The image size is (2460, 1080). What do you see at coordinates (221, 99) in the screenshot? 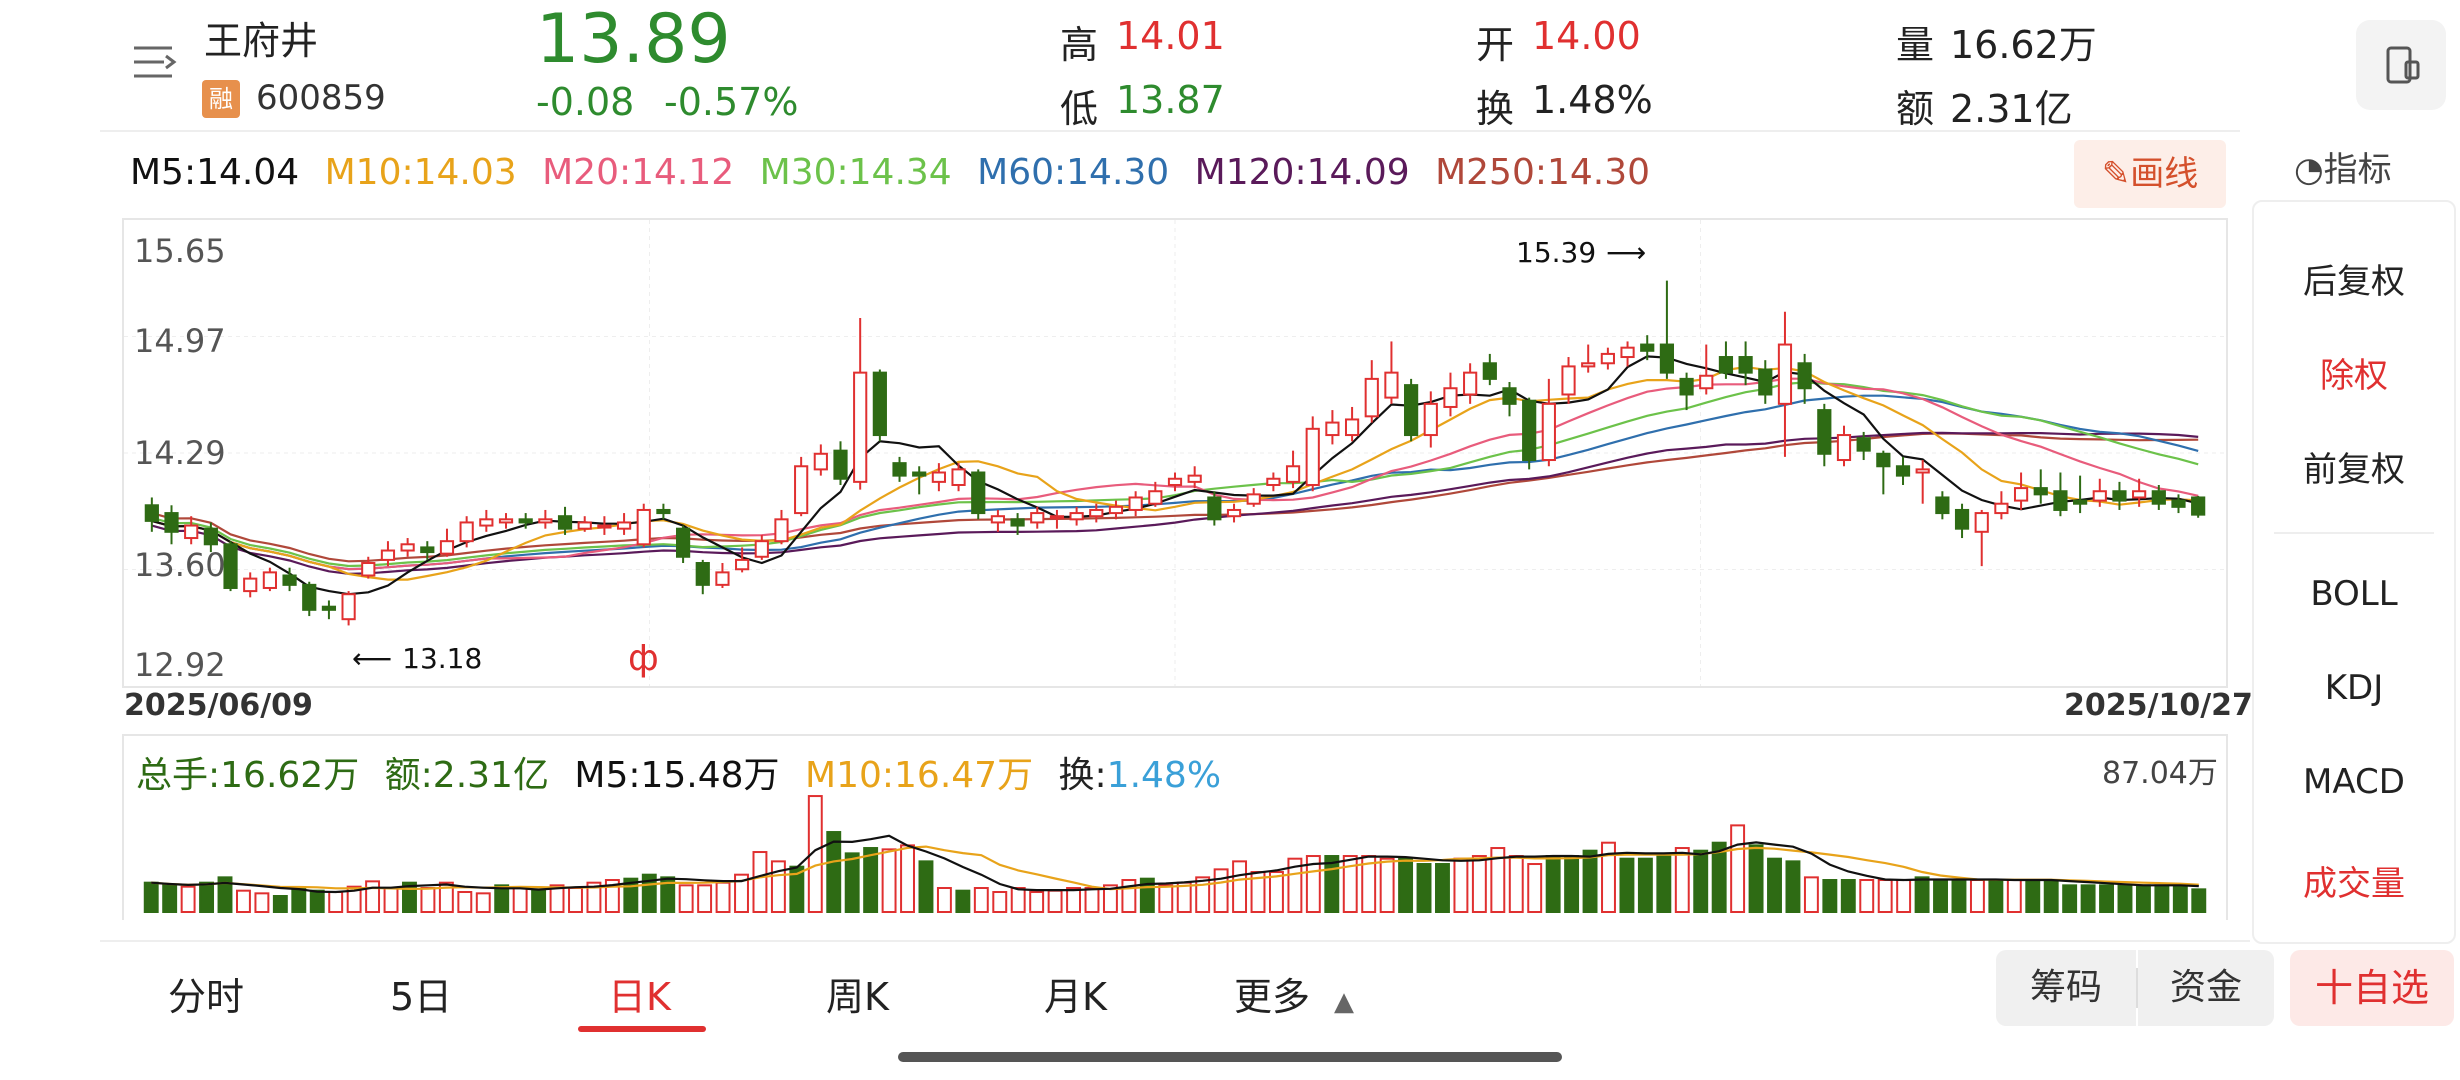
I see `margin-badge: 融` at bounding box center [221, 99].